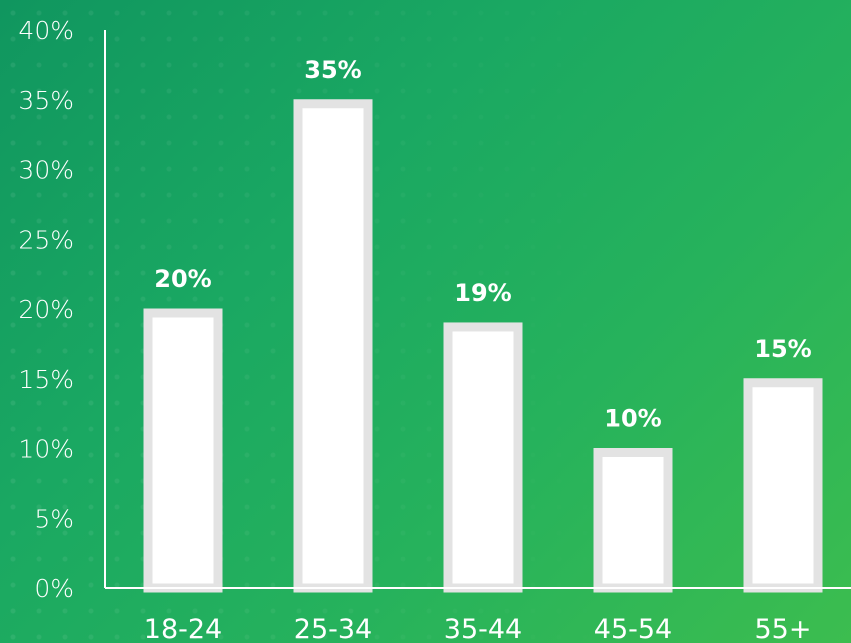 This screenshot has width=851, height=643. What do you see at coordinates (783, 628) in the screenshot?
I see `x-tick-label: 55+` at bounding box center [783, 628].